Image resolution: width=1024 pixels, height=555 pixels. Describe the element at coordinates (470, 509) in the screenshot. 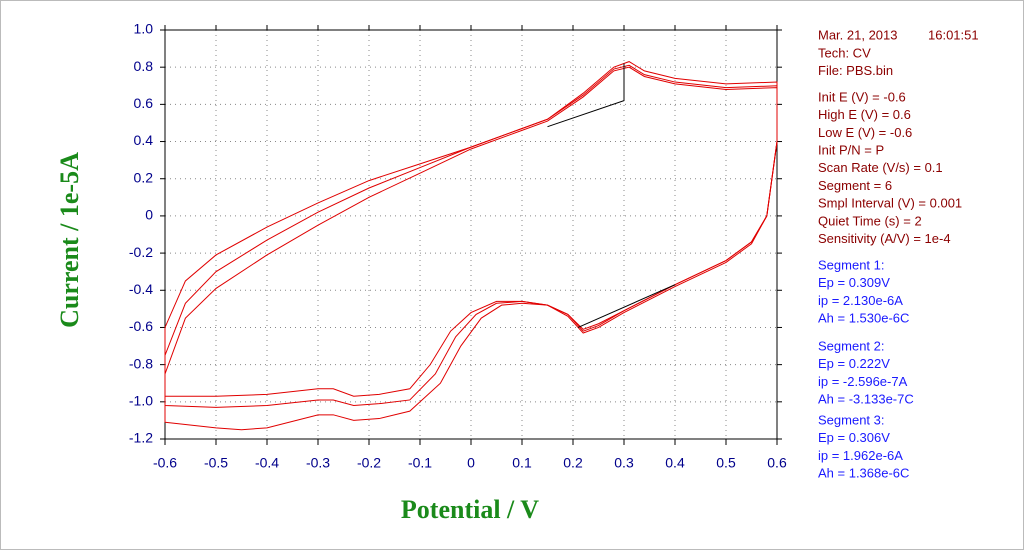

I see `x-axis-title: Potential / V` at that location.